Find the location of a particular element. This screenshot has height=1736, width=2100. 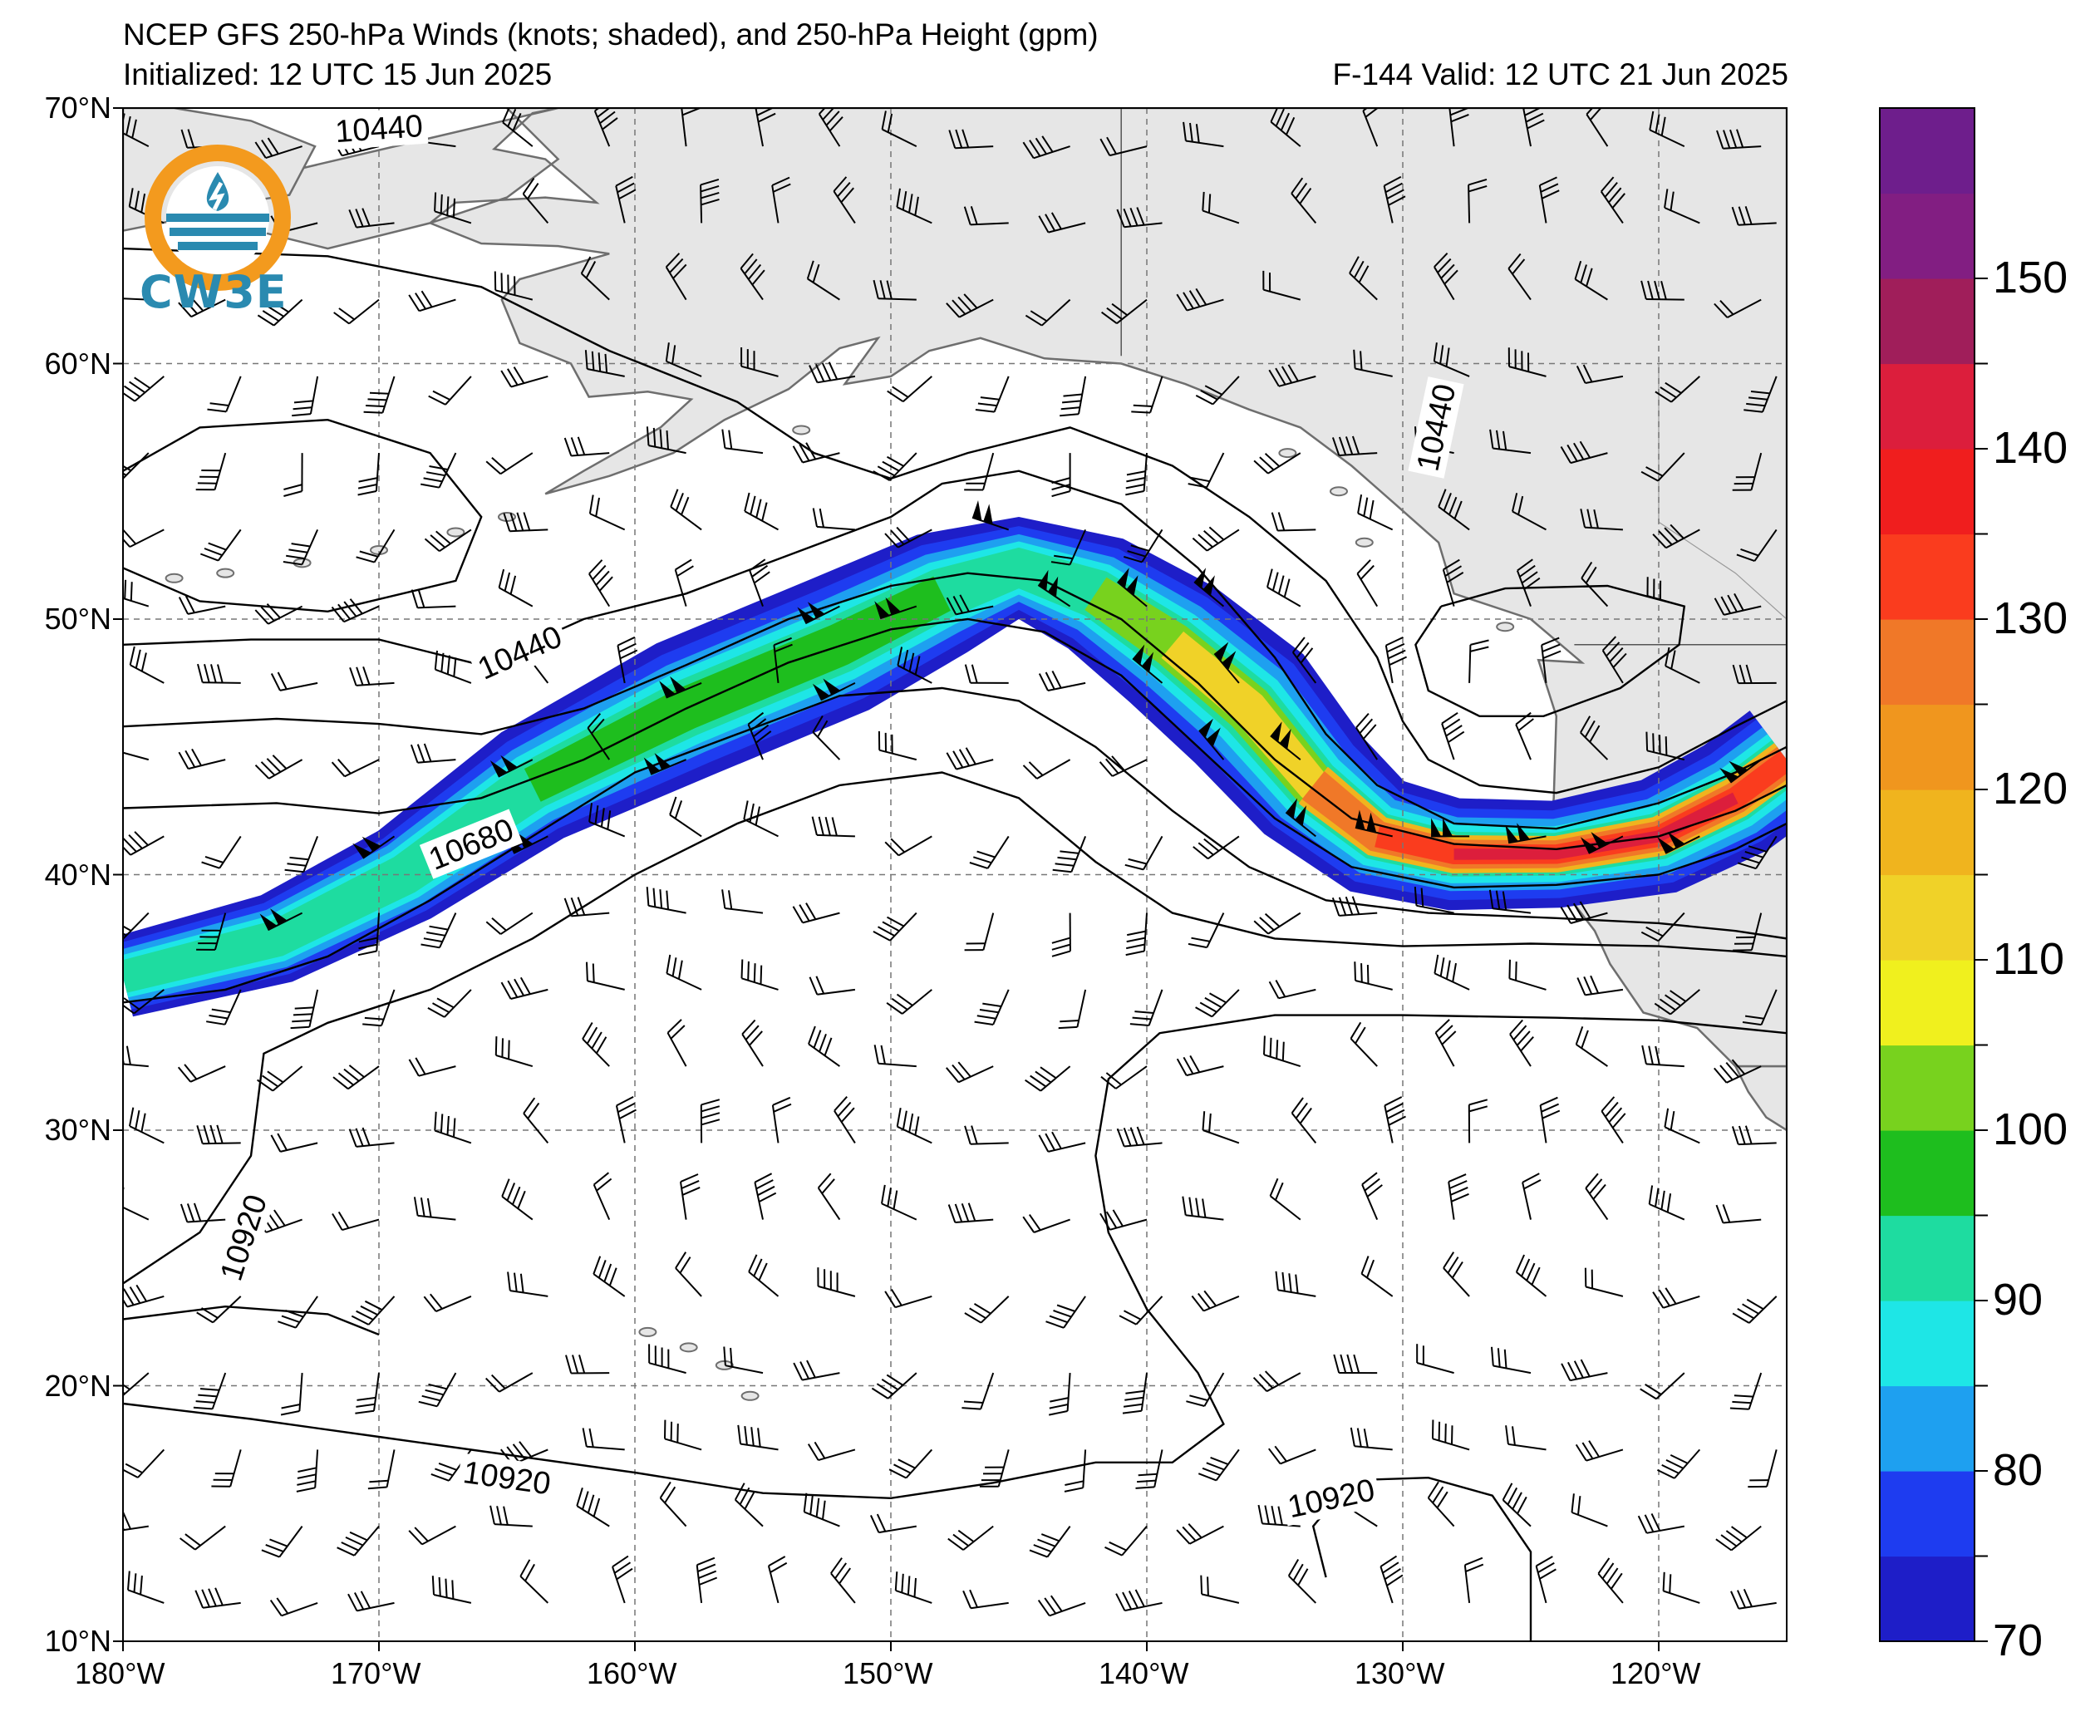

lon-label: 120°W is located at coordinates (1656, 1673).